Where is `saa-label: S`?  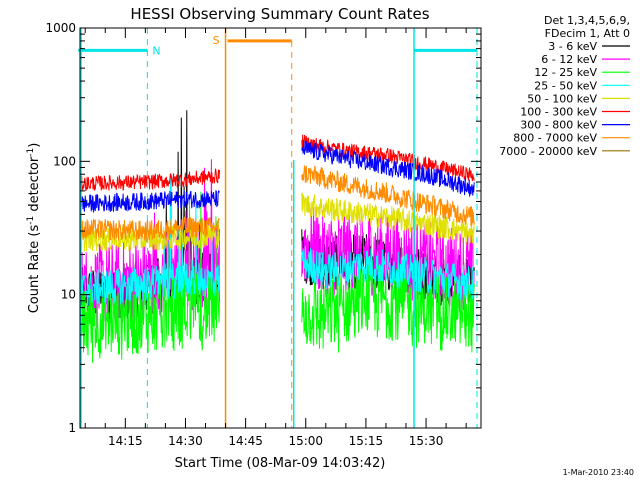 saa-label: S is located at coordinates (216, 40).